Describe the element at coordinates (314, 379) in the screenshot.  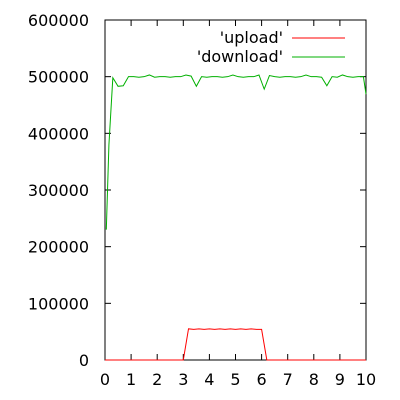
I see `x-tick-label: 8` at that location.